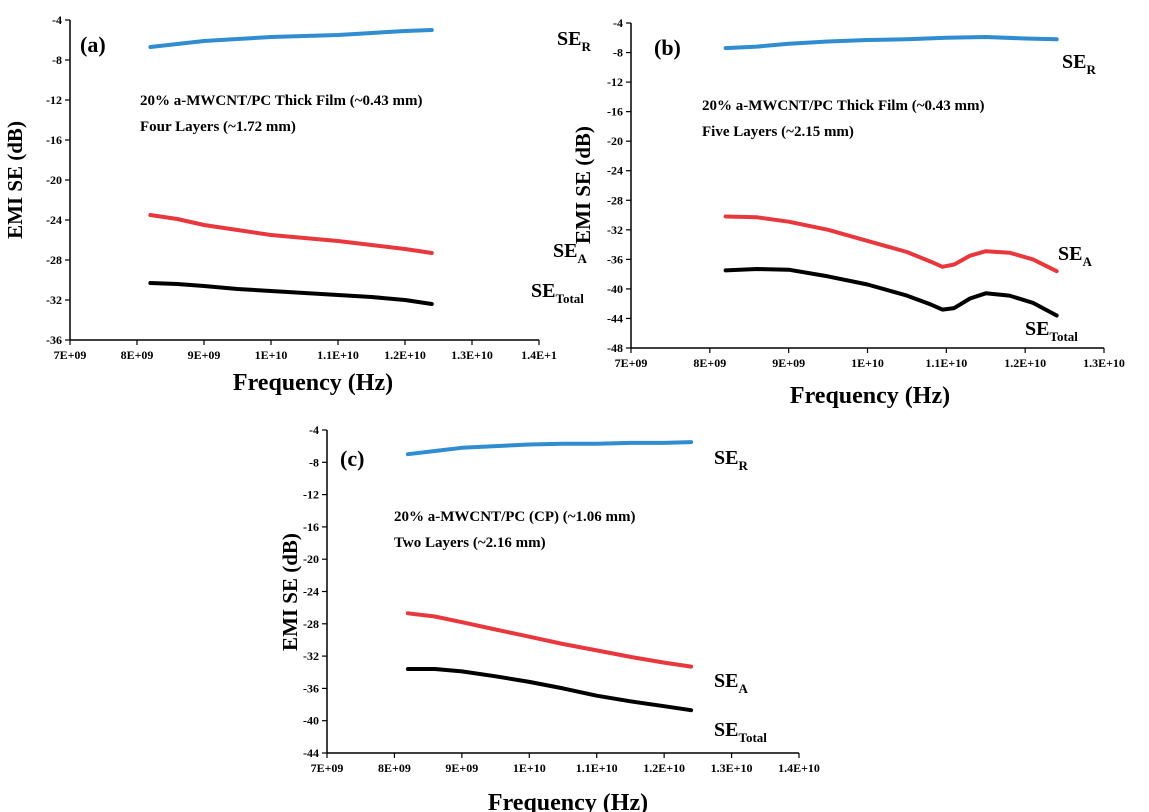  What do you see at coordinates (218, 127) in the screenshot?
I see `annotation-layers: Four Layers (~1.72 mm)` at bounding box center [218, 127].